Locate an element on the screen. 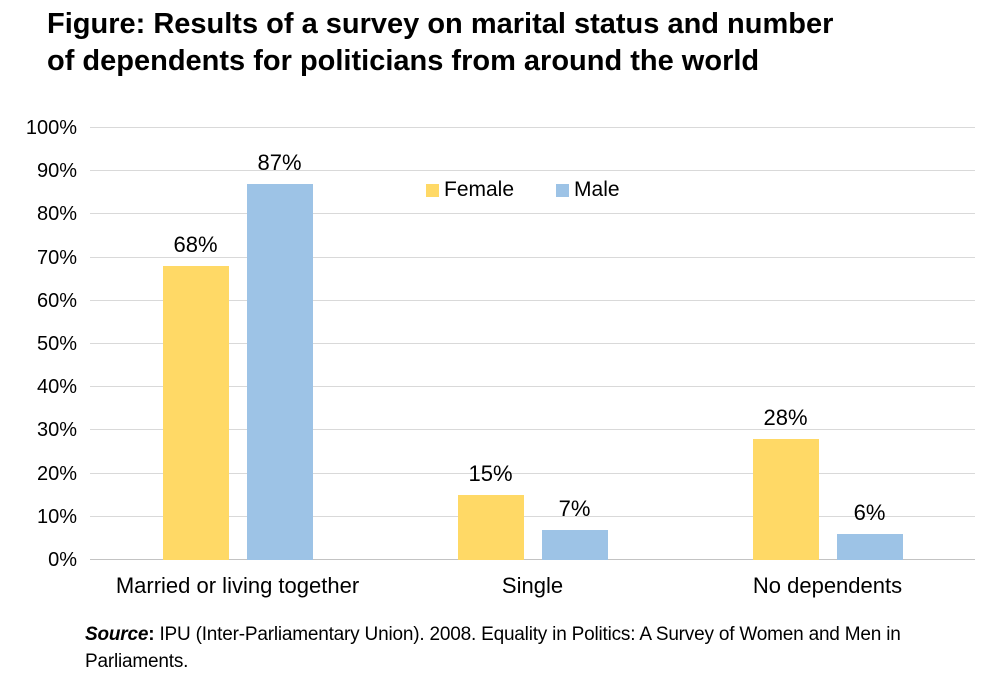  y-axis-tick-label-10: 10% is located at coordinates (56, 516).